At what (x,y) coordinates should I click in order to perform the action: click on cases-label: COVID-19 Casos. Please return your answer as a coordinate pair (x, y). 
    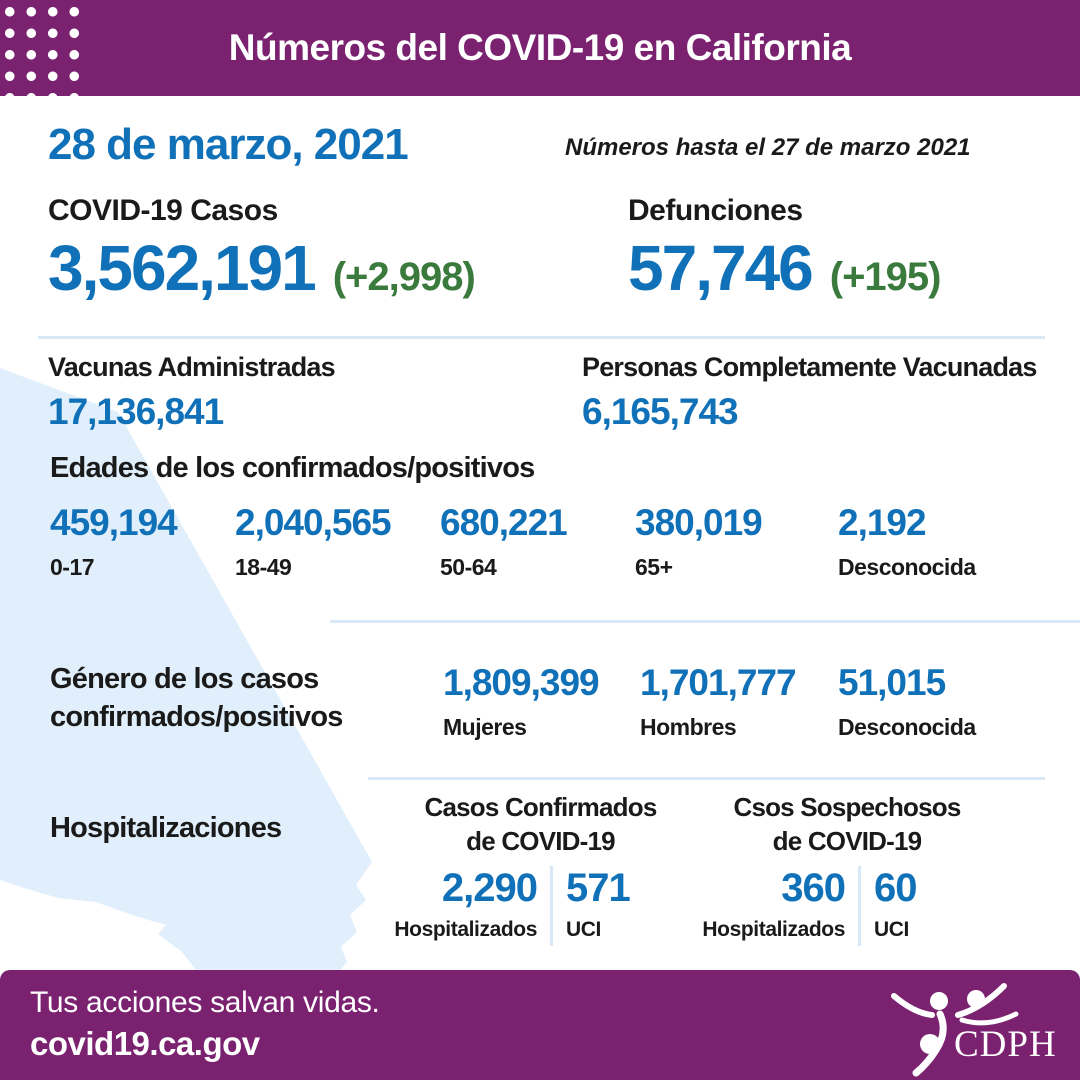
    Looking at the image, I should click on (163, 210).